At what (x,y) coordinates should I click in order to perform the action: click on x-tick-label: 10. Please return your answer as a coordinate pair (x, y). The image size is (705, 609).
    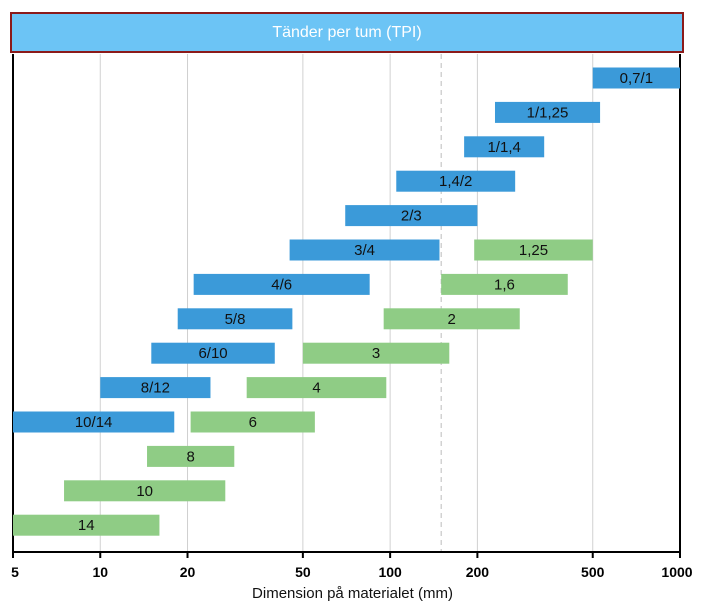
    Looking at the image, I should click on (100, 572).